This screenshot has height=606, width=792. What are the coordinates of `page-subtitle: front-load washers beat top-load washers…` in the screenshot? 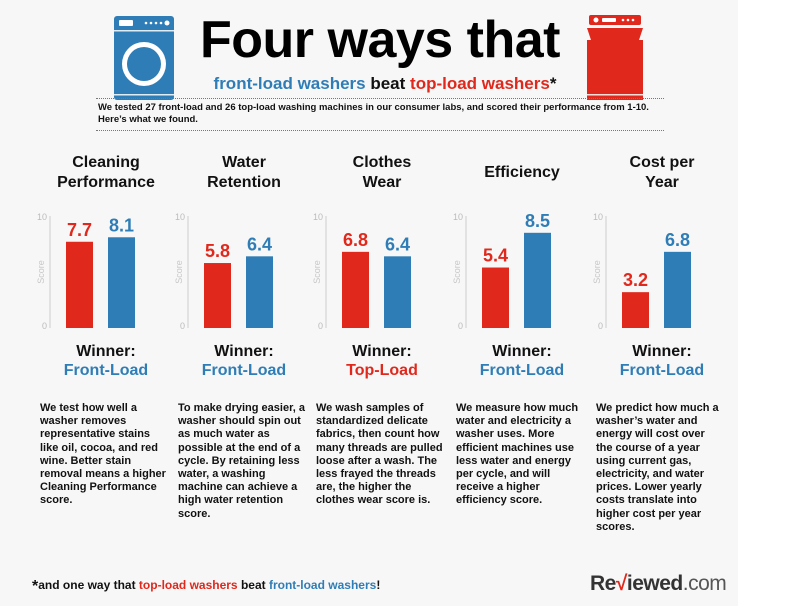 It's located at (385, 84).